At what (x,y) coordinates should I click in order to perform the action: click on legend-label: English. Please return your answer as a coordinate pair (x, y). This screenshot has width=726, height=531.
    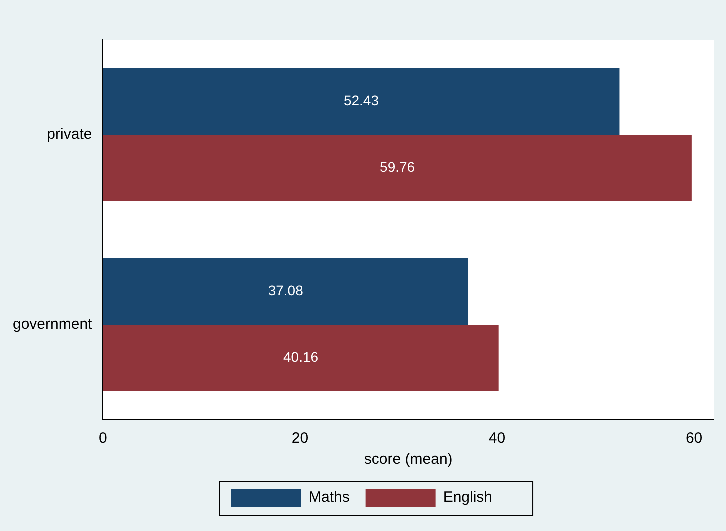
    Looking at the image, I should click on (468, 497).